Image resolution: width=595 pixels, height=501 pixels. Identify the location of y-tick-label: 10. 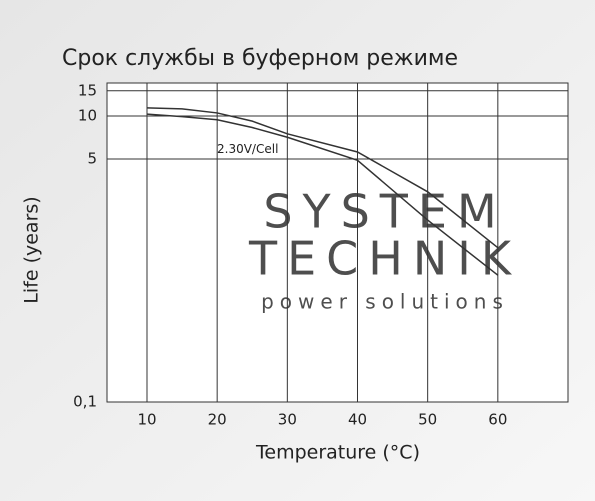
(87, 115).